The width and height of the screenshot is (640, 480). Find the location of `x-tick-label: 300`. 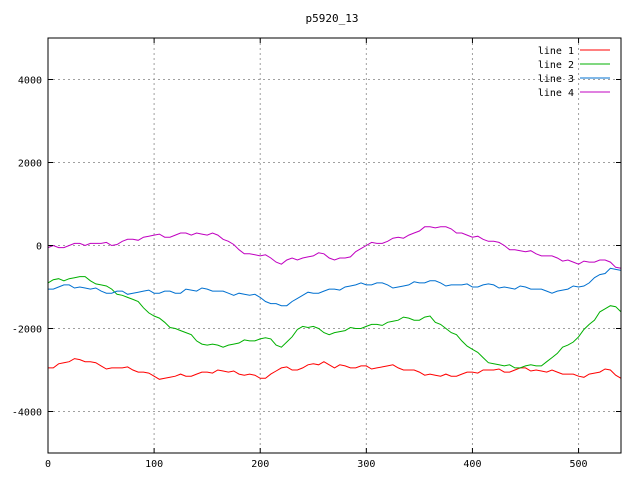

x-tick-label: 300 is located at coordinates (366, 464).